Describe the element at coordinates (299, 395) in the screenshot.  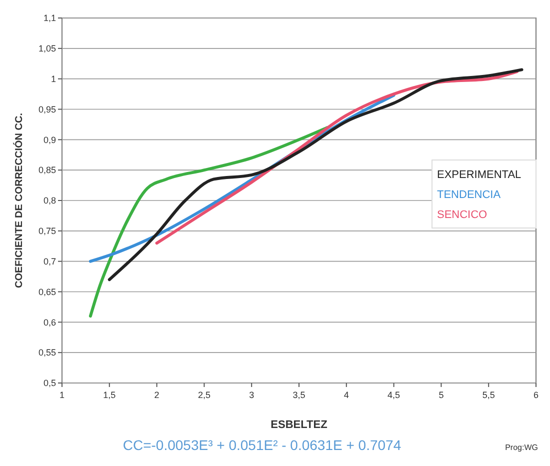
I see `x-tick-label: 3,5` at that location.